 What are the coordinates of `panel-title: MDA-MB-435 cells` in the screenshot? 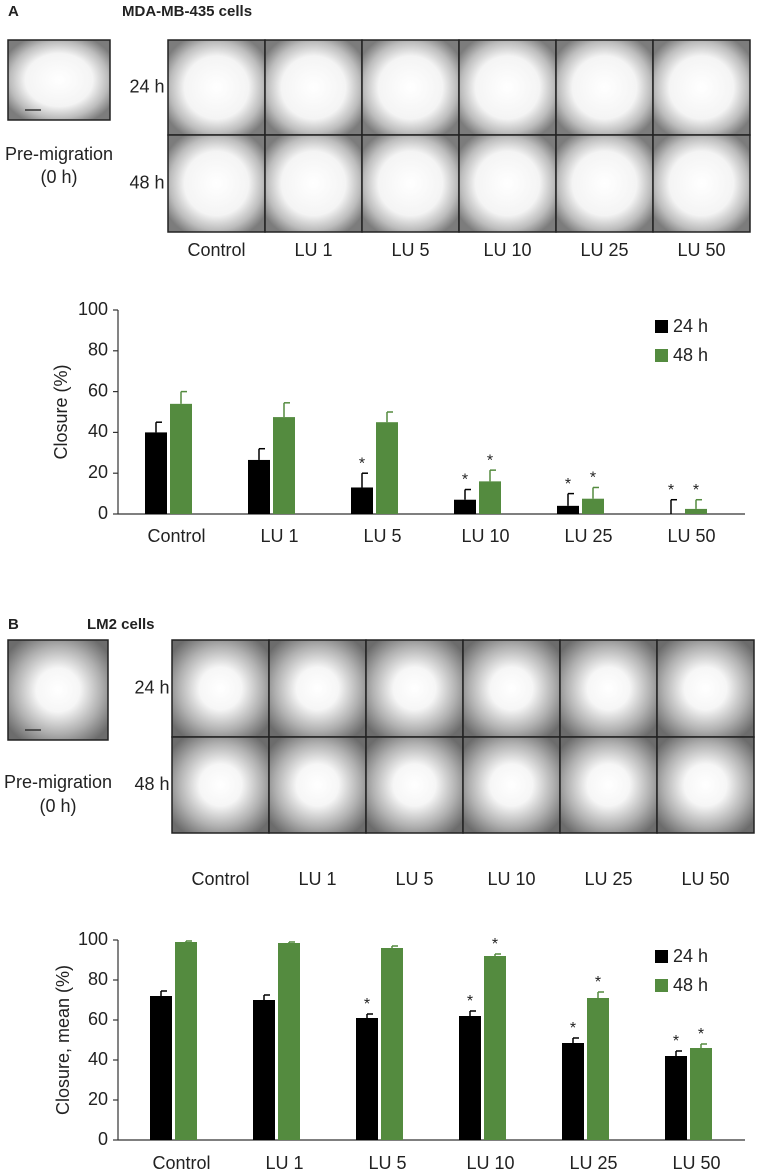 It's located at (187, 11).